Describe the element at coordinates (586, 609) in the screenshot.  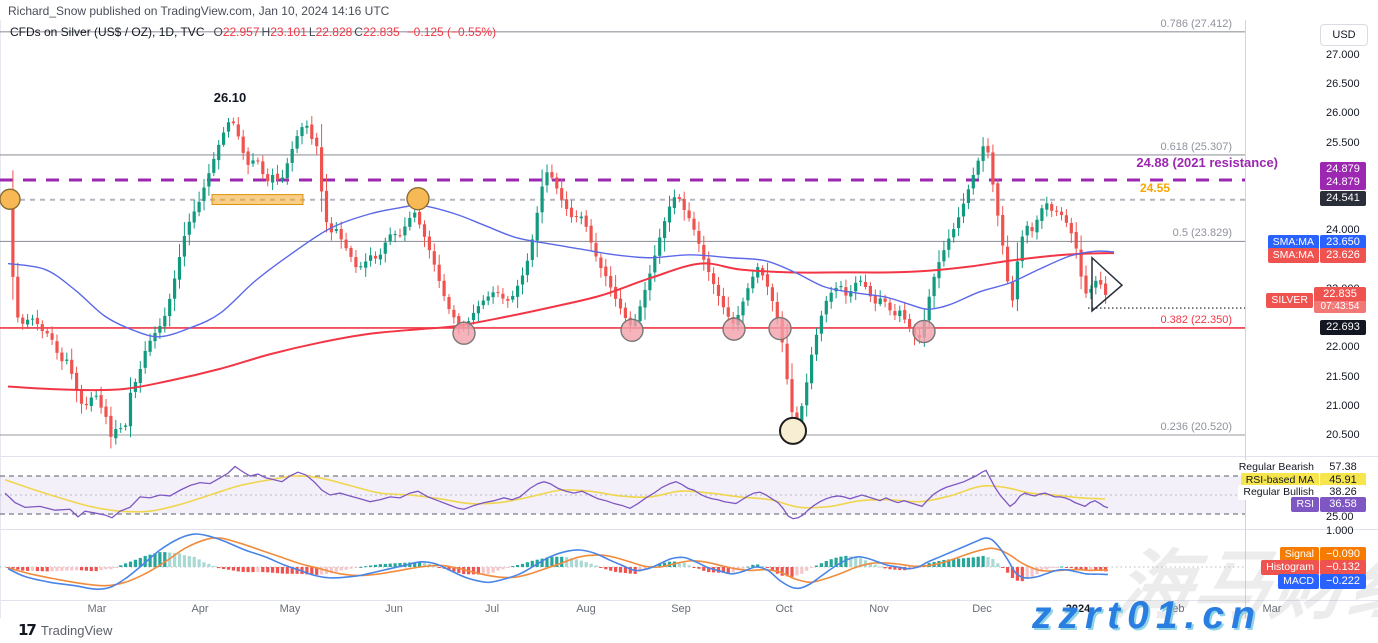
I see `time-axis-label: Aug` at that location.